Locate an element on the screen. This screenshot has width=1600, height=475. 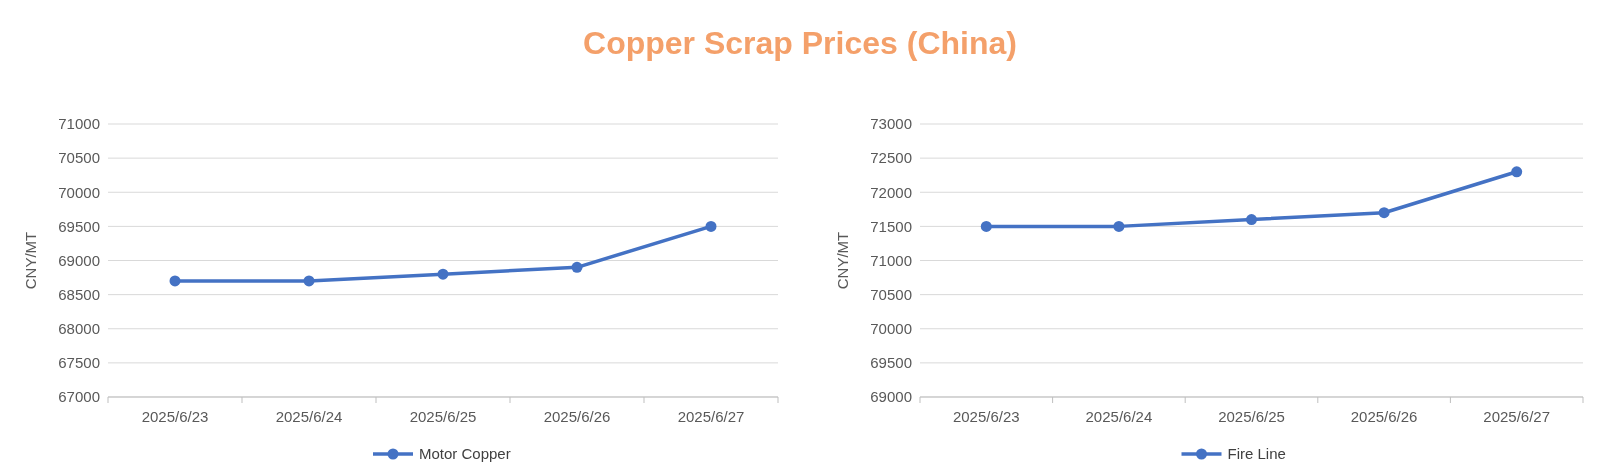
y-tick-label: 68000 is located at coordinates (79, 328).